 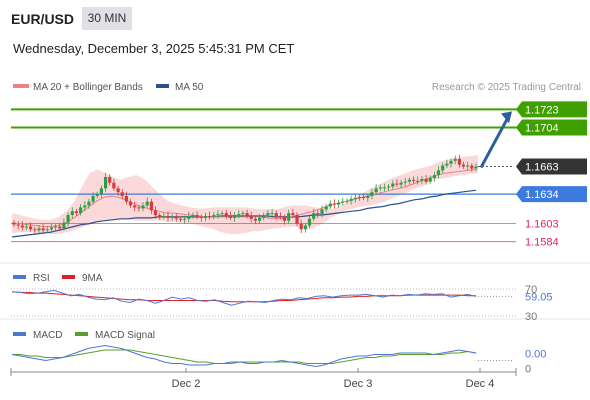 I want to click on macd-signal-line, so click(x=244, y=356).